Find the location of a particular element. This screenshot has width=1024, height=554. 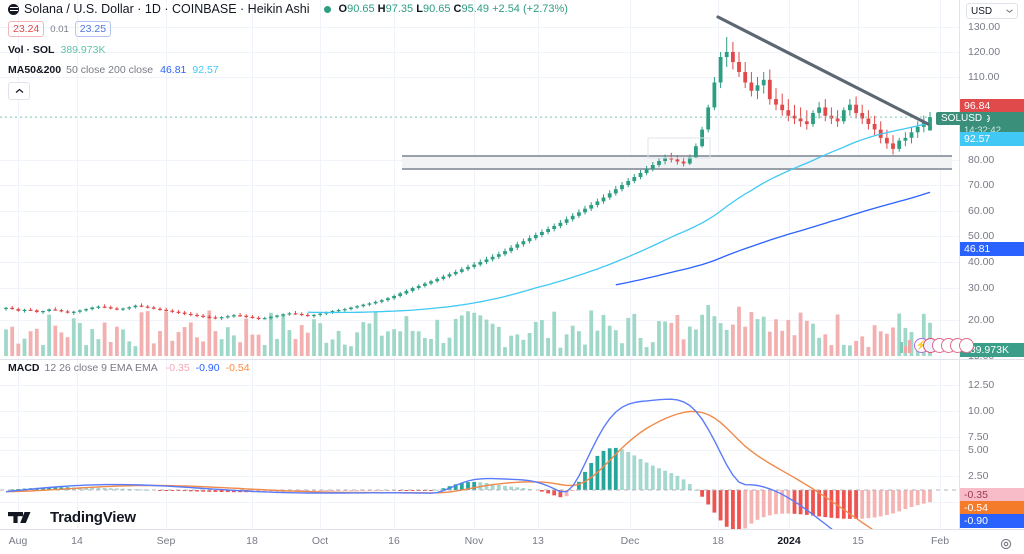

gear-icon is located at coordinates (1006, 544).